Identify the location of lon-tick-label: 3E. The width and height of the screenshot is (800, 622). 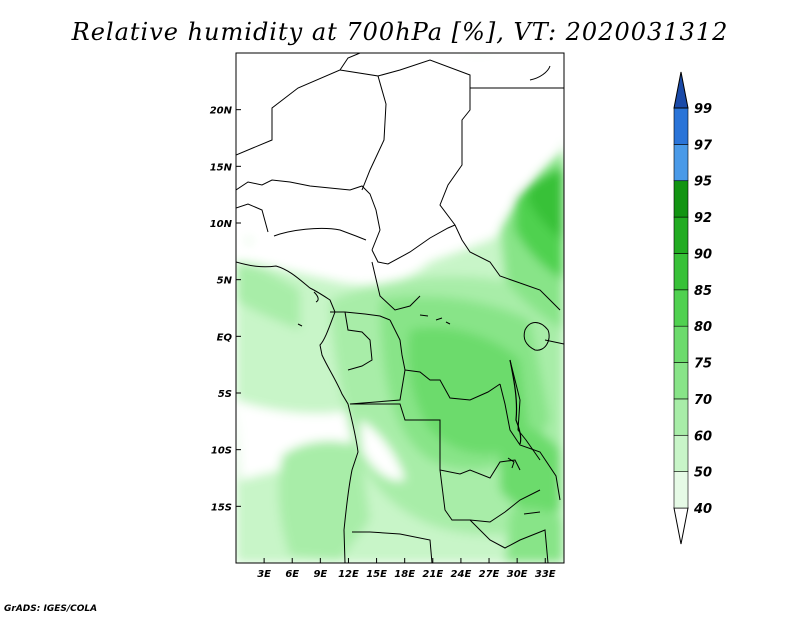
(264, 574).